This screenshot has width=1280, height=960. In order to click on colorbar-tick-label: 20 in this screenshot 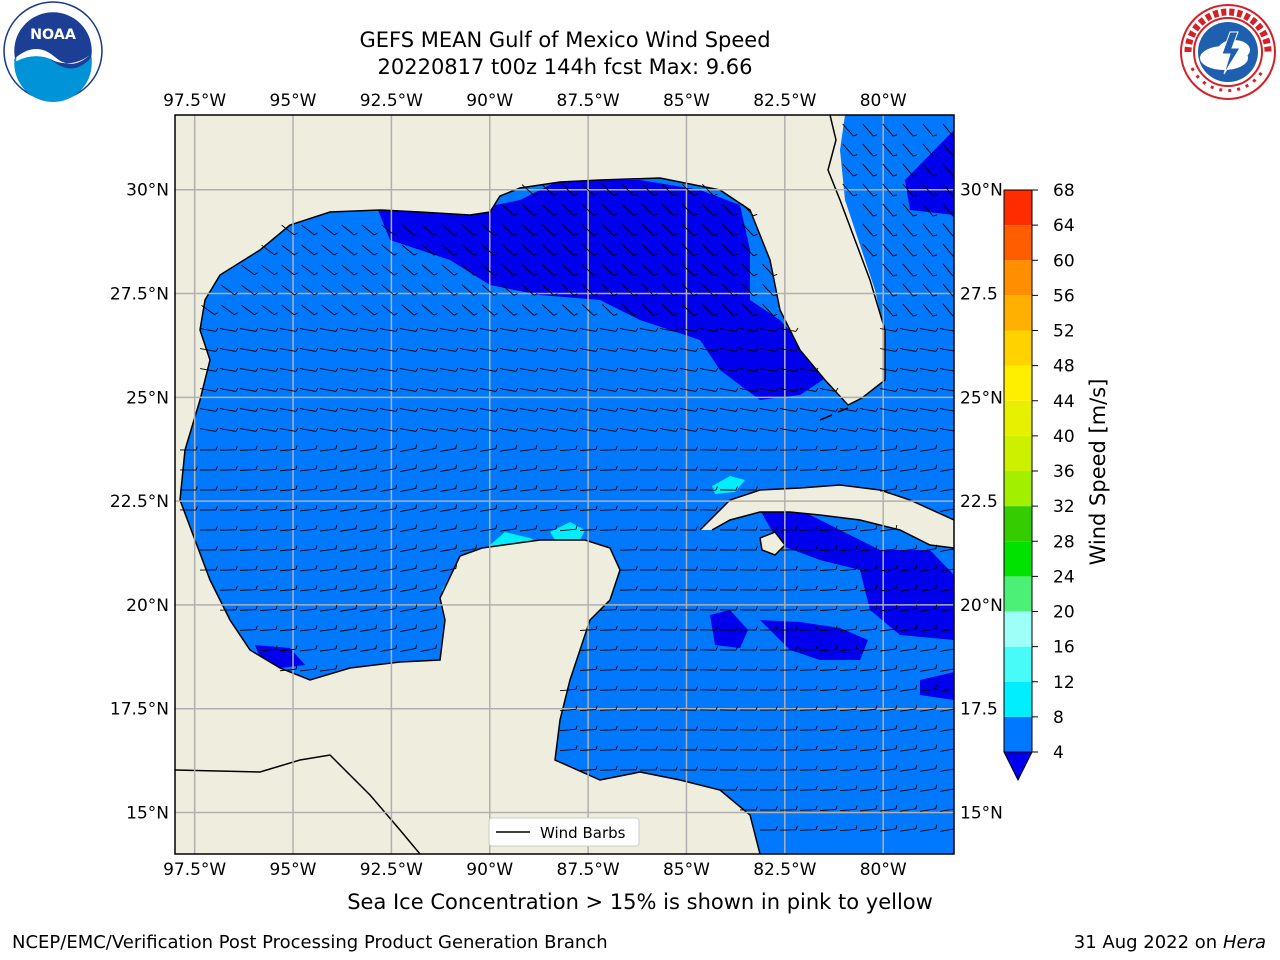, I will do `click(1064, 613)`.